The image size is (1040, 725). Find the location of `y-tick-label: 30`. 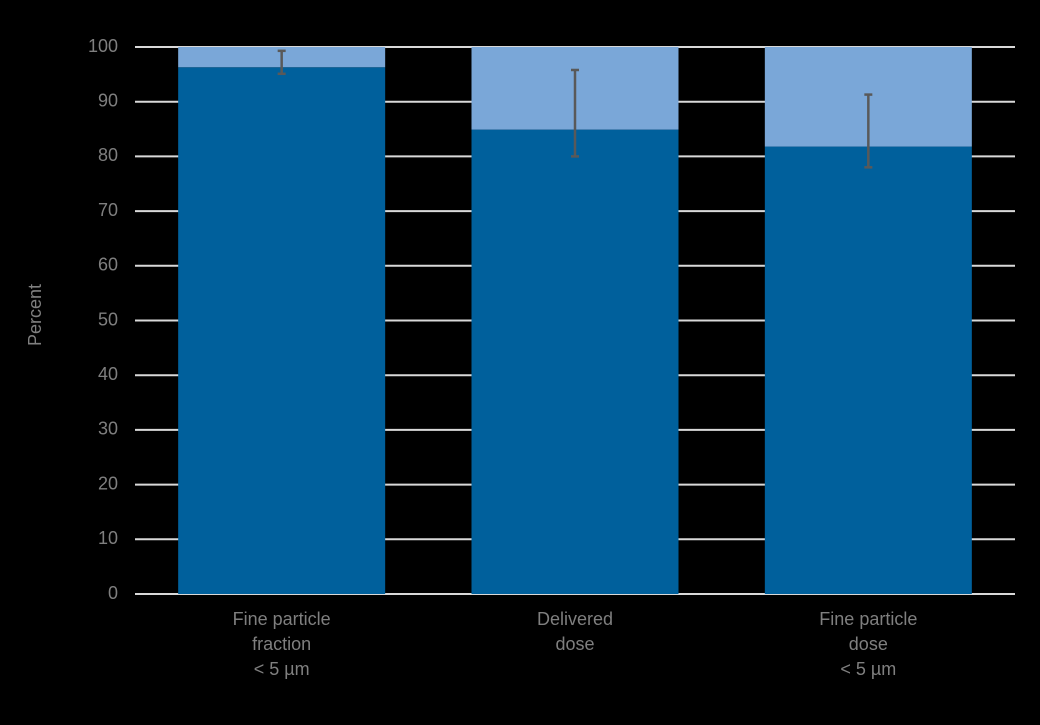

y-tick-label: 30 is located at coordinates (108, 429).